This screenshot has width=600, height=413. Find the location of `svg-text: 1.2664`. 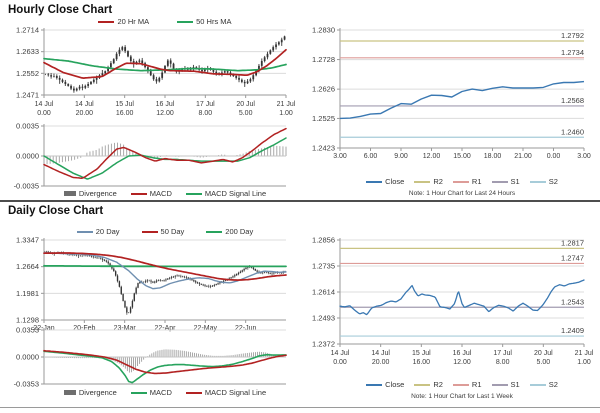

svg-text: 1.2664 is located at coordinates (27, 266).